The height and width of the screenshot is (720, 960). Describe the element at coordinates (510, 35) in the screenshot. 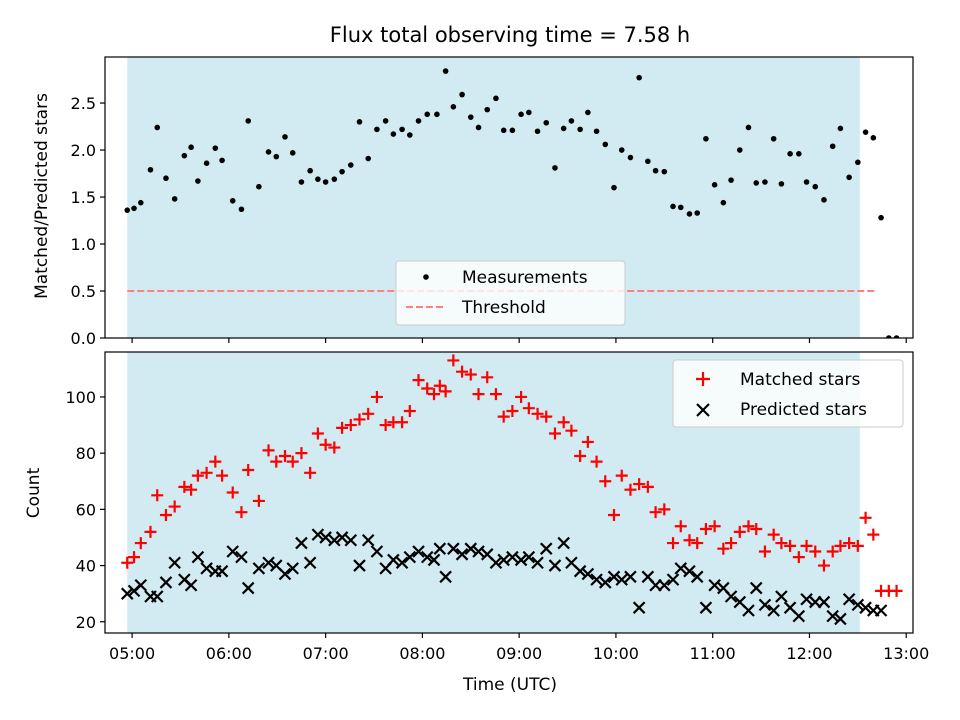

I see `chart-title: Flux total observing time = 7.58 h` at that location.